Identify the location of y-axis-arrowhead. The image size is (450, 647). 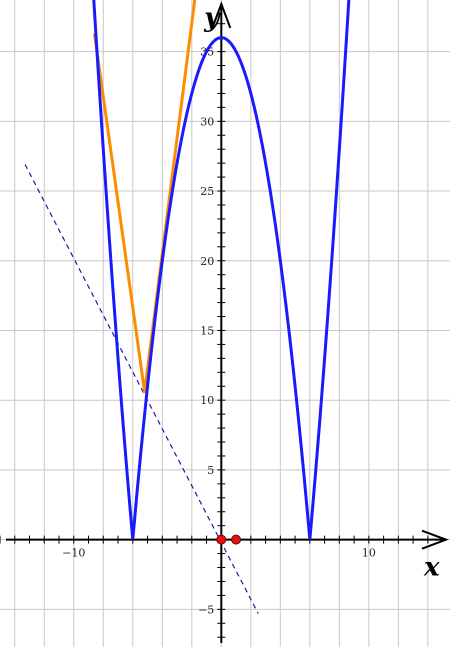
(221, 15).